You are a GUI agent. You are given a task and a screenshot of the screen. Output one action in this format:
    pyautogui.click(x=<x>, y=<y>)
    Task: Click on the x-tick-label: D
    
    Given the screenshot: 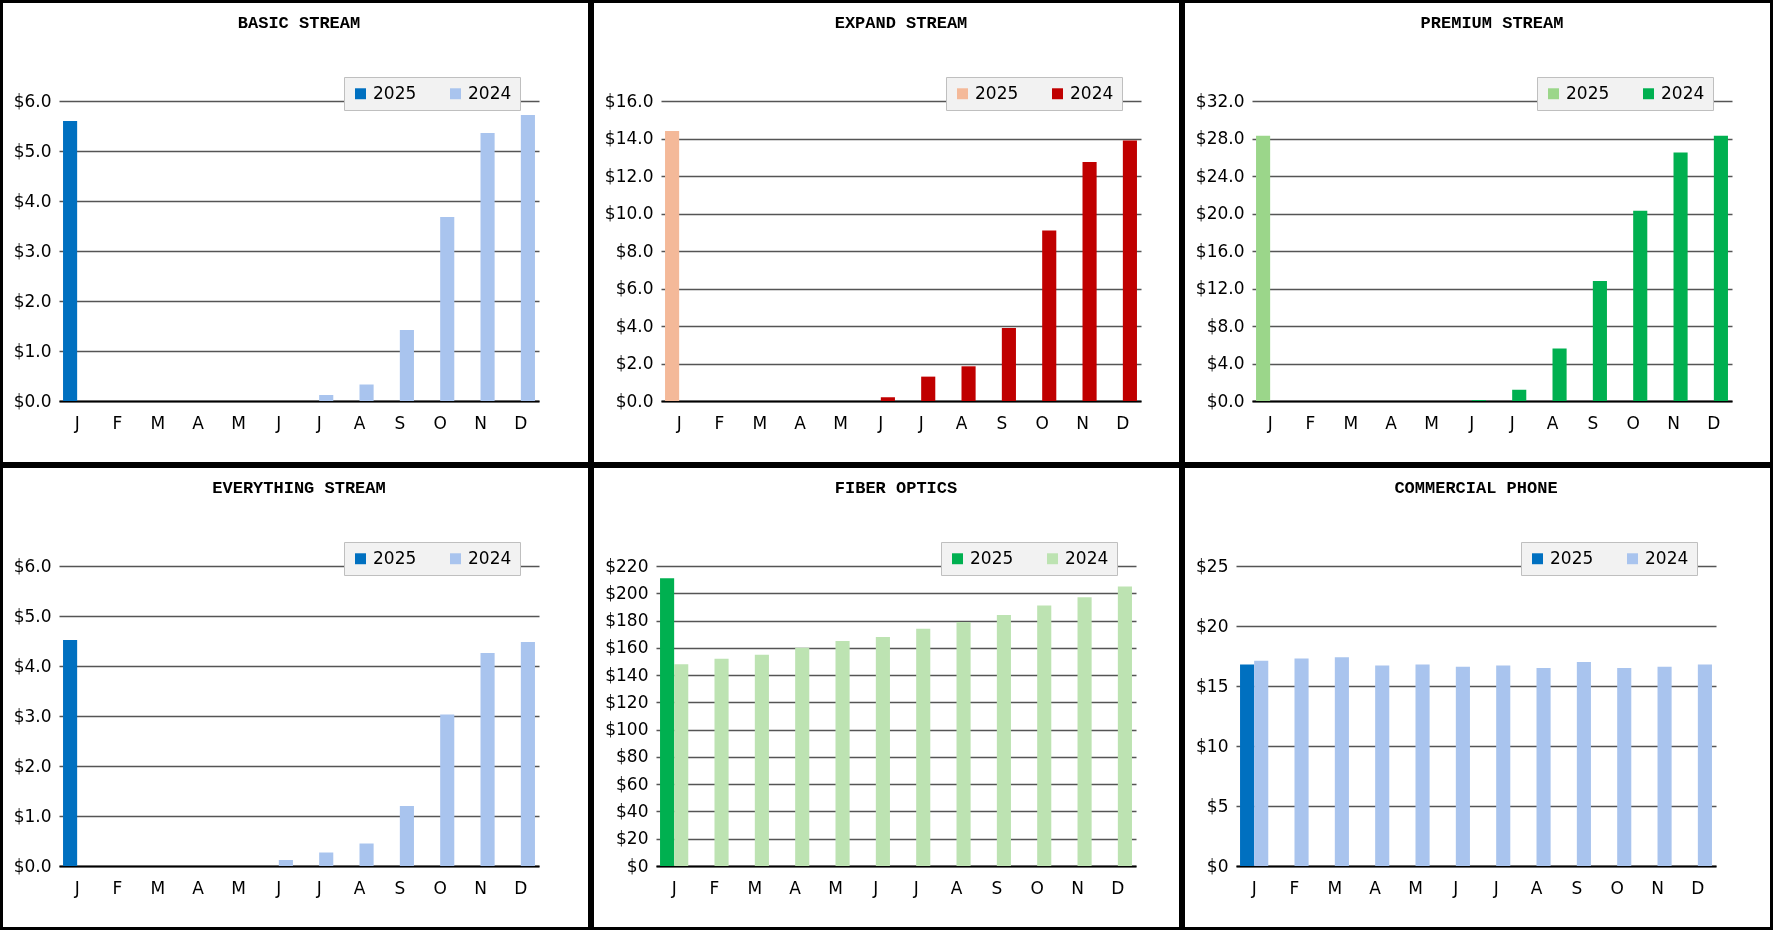 What is the action you would take?
    pyautogui.click(x=1123, y=422)
    